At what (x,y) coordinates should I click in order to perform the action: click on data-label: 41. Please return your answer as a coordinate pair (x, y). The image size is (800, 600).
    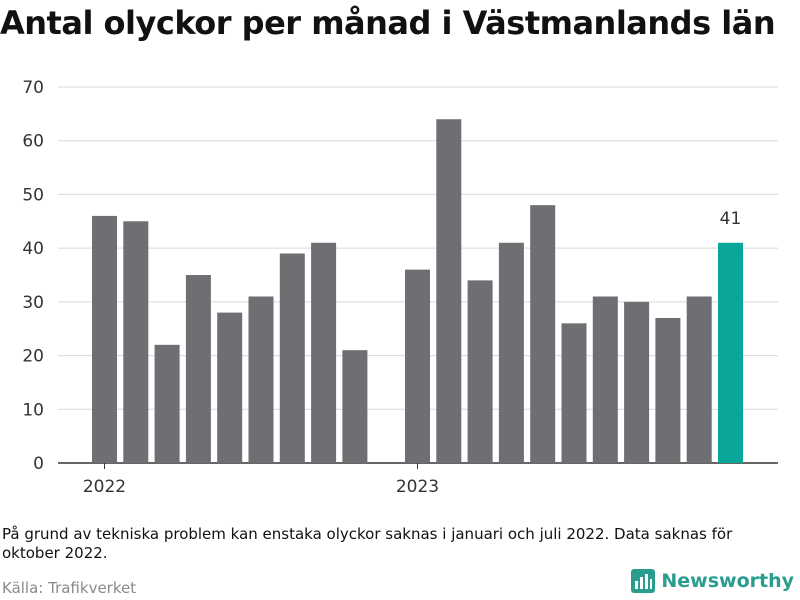
    Looking at the image, I should click on (731, 219).